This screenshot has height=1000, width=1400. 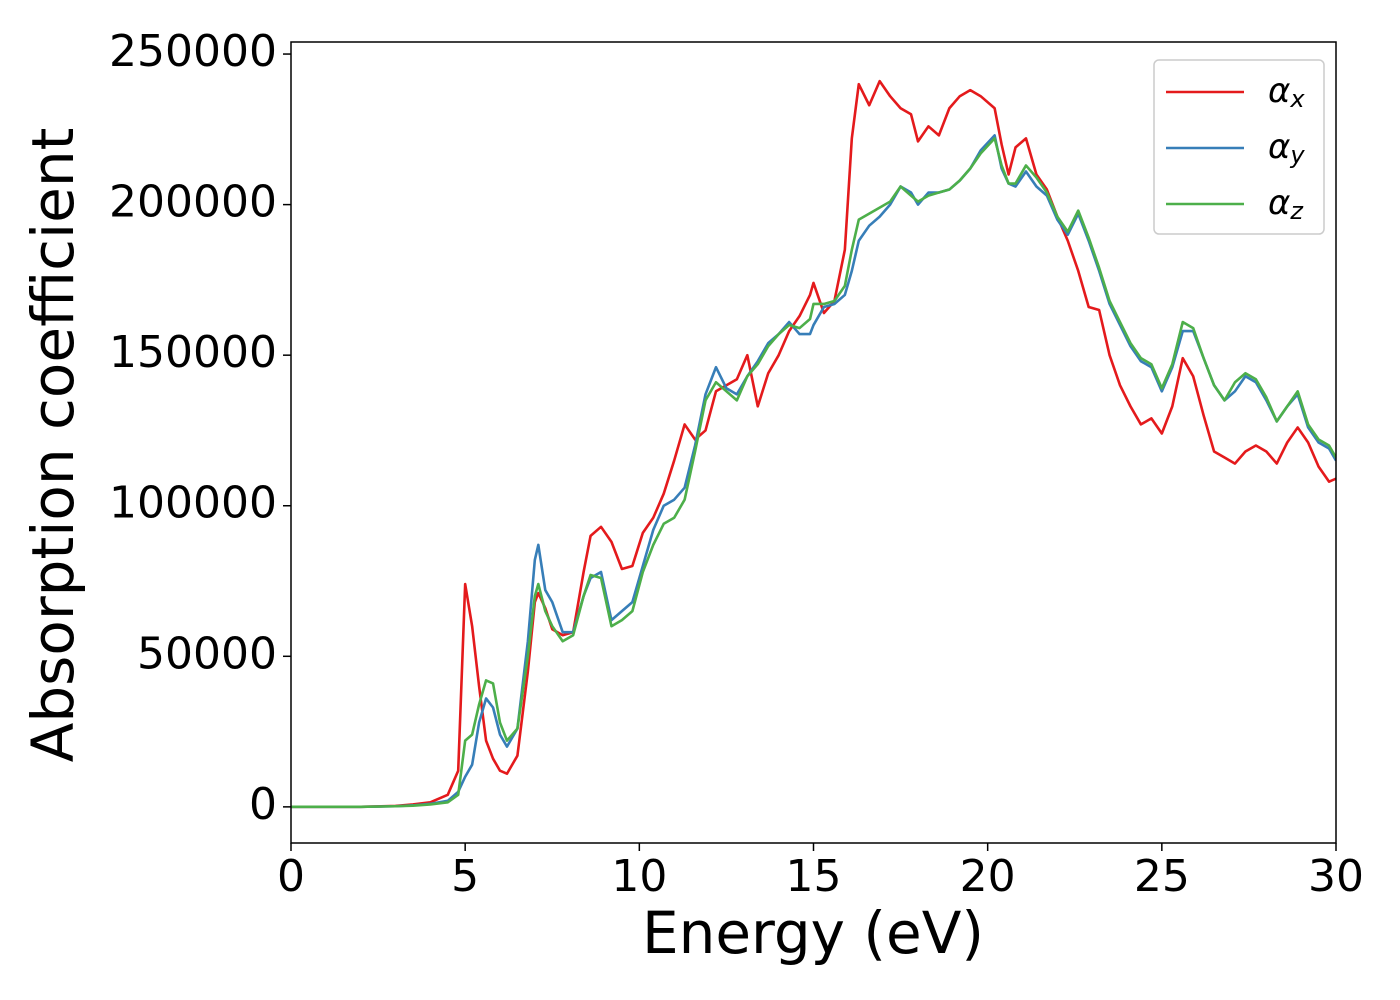 What do you see at coordinates (1286, 148) in the screenshot?
I see `legend-label: αy` at bounding box center [1286, 148].